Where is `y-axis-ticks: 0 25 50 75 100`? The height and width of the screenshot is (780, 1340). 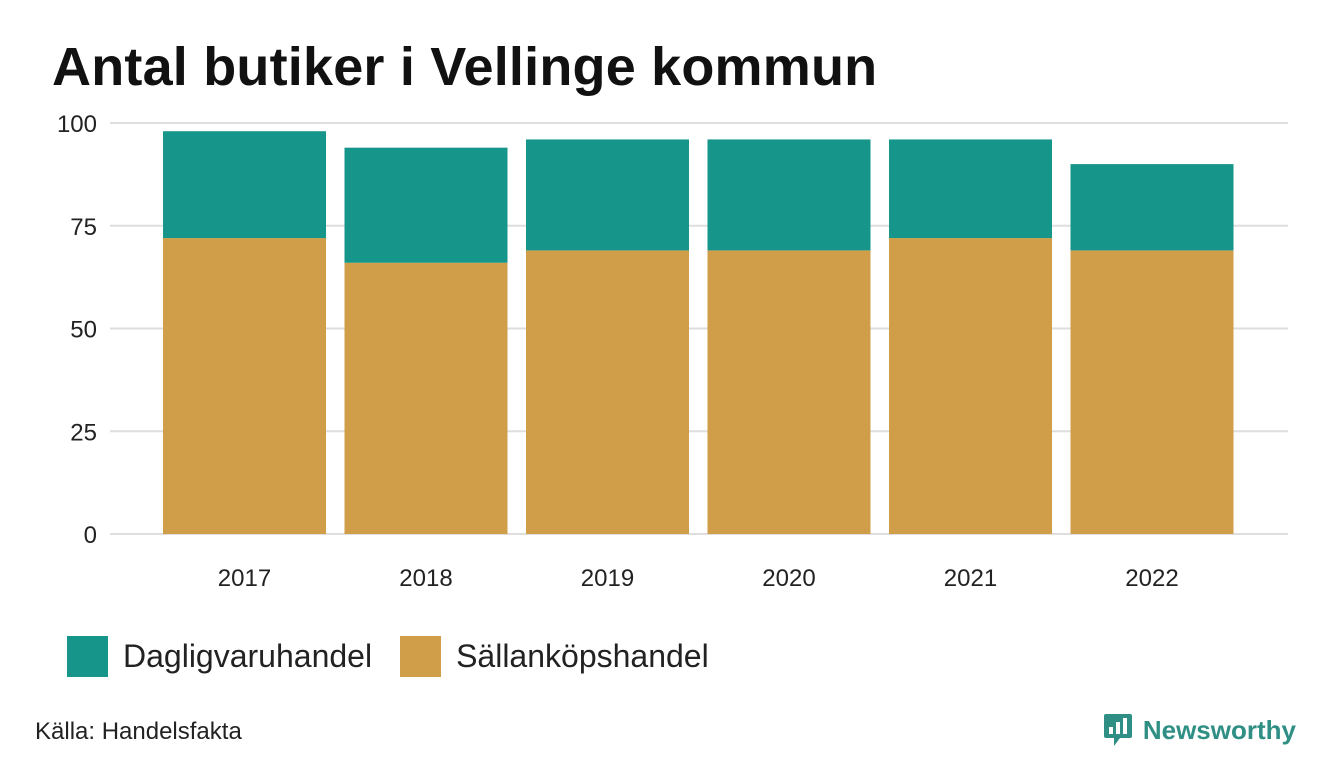 y-axis-ticks: 0 25 50 75 100 is located at coordinates (77, 330).